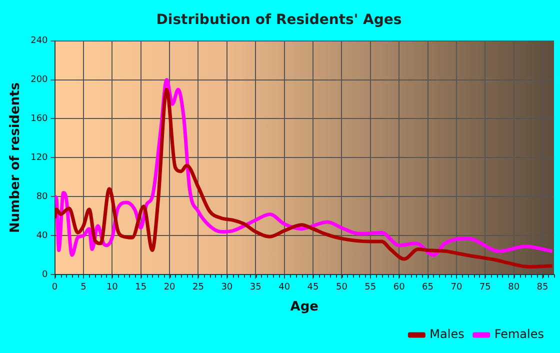 The width and height of the screenshot is (560, 353). I want to click on x-tick-label: 45, so click(313, 287).